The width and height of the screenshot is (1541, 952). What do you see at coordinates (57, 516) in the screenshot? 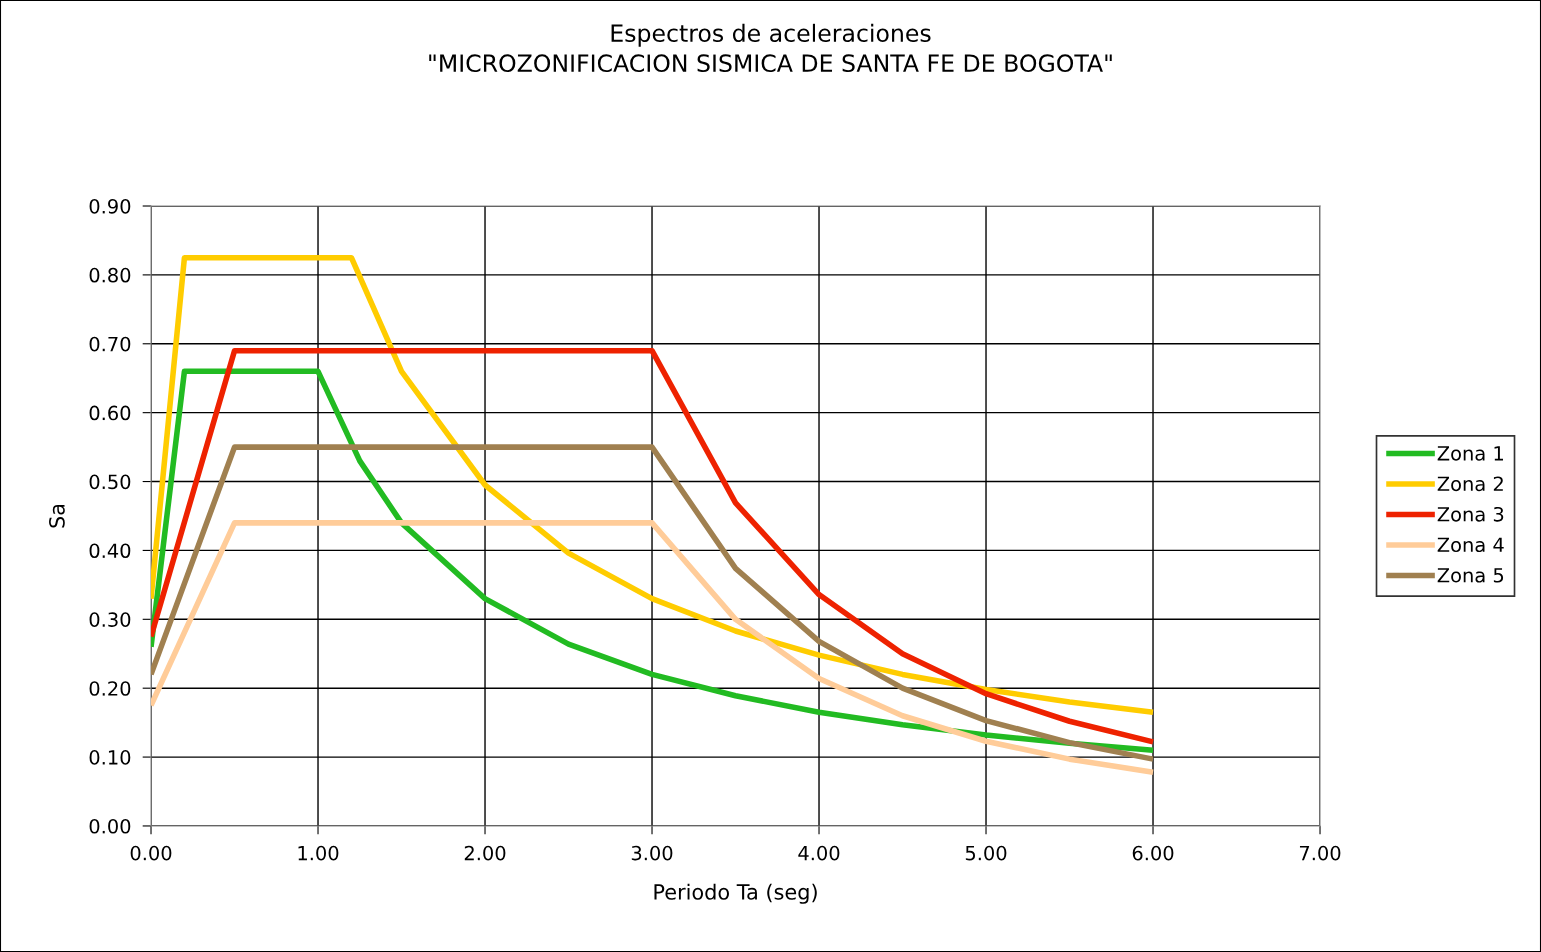
I see `y-axis-title: Sa` at bounding box center [57, 516].